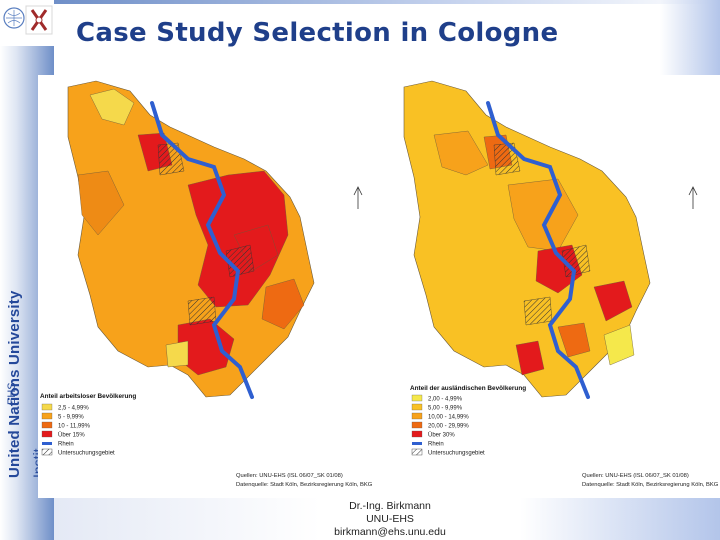  I want to click on left-legend-title: Anteil arbeitsloser Bevölkerung, so click(88, 396).